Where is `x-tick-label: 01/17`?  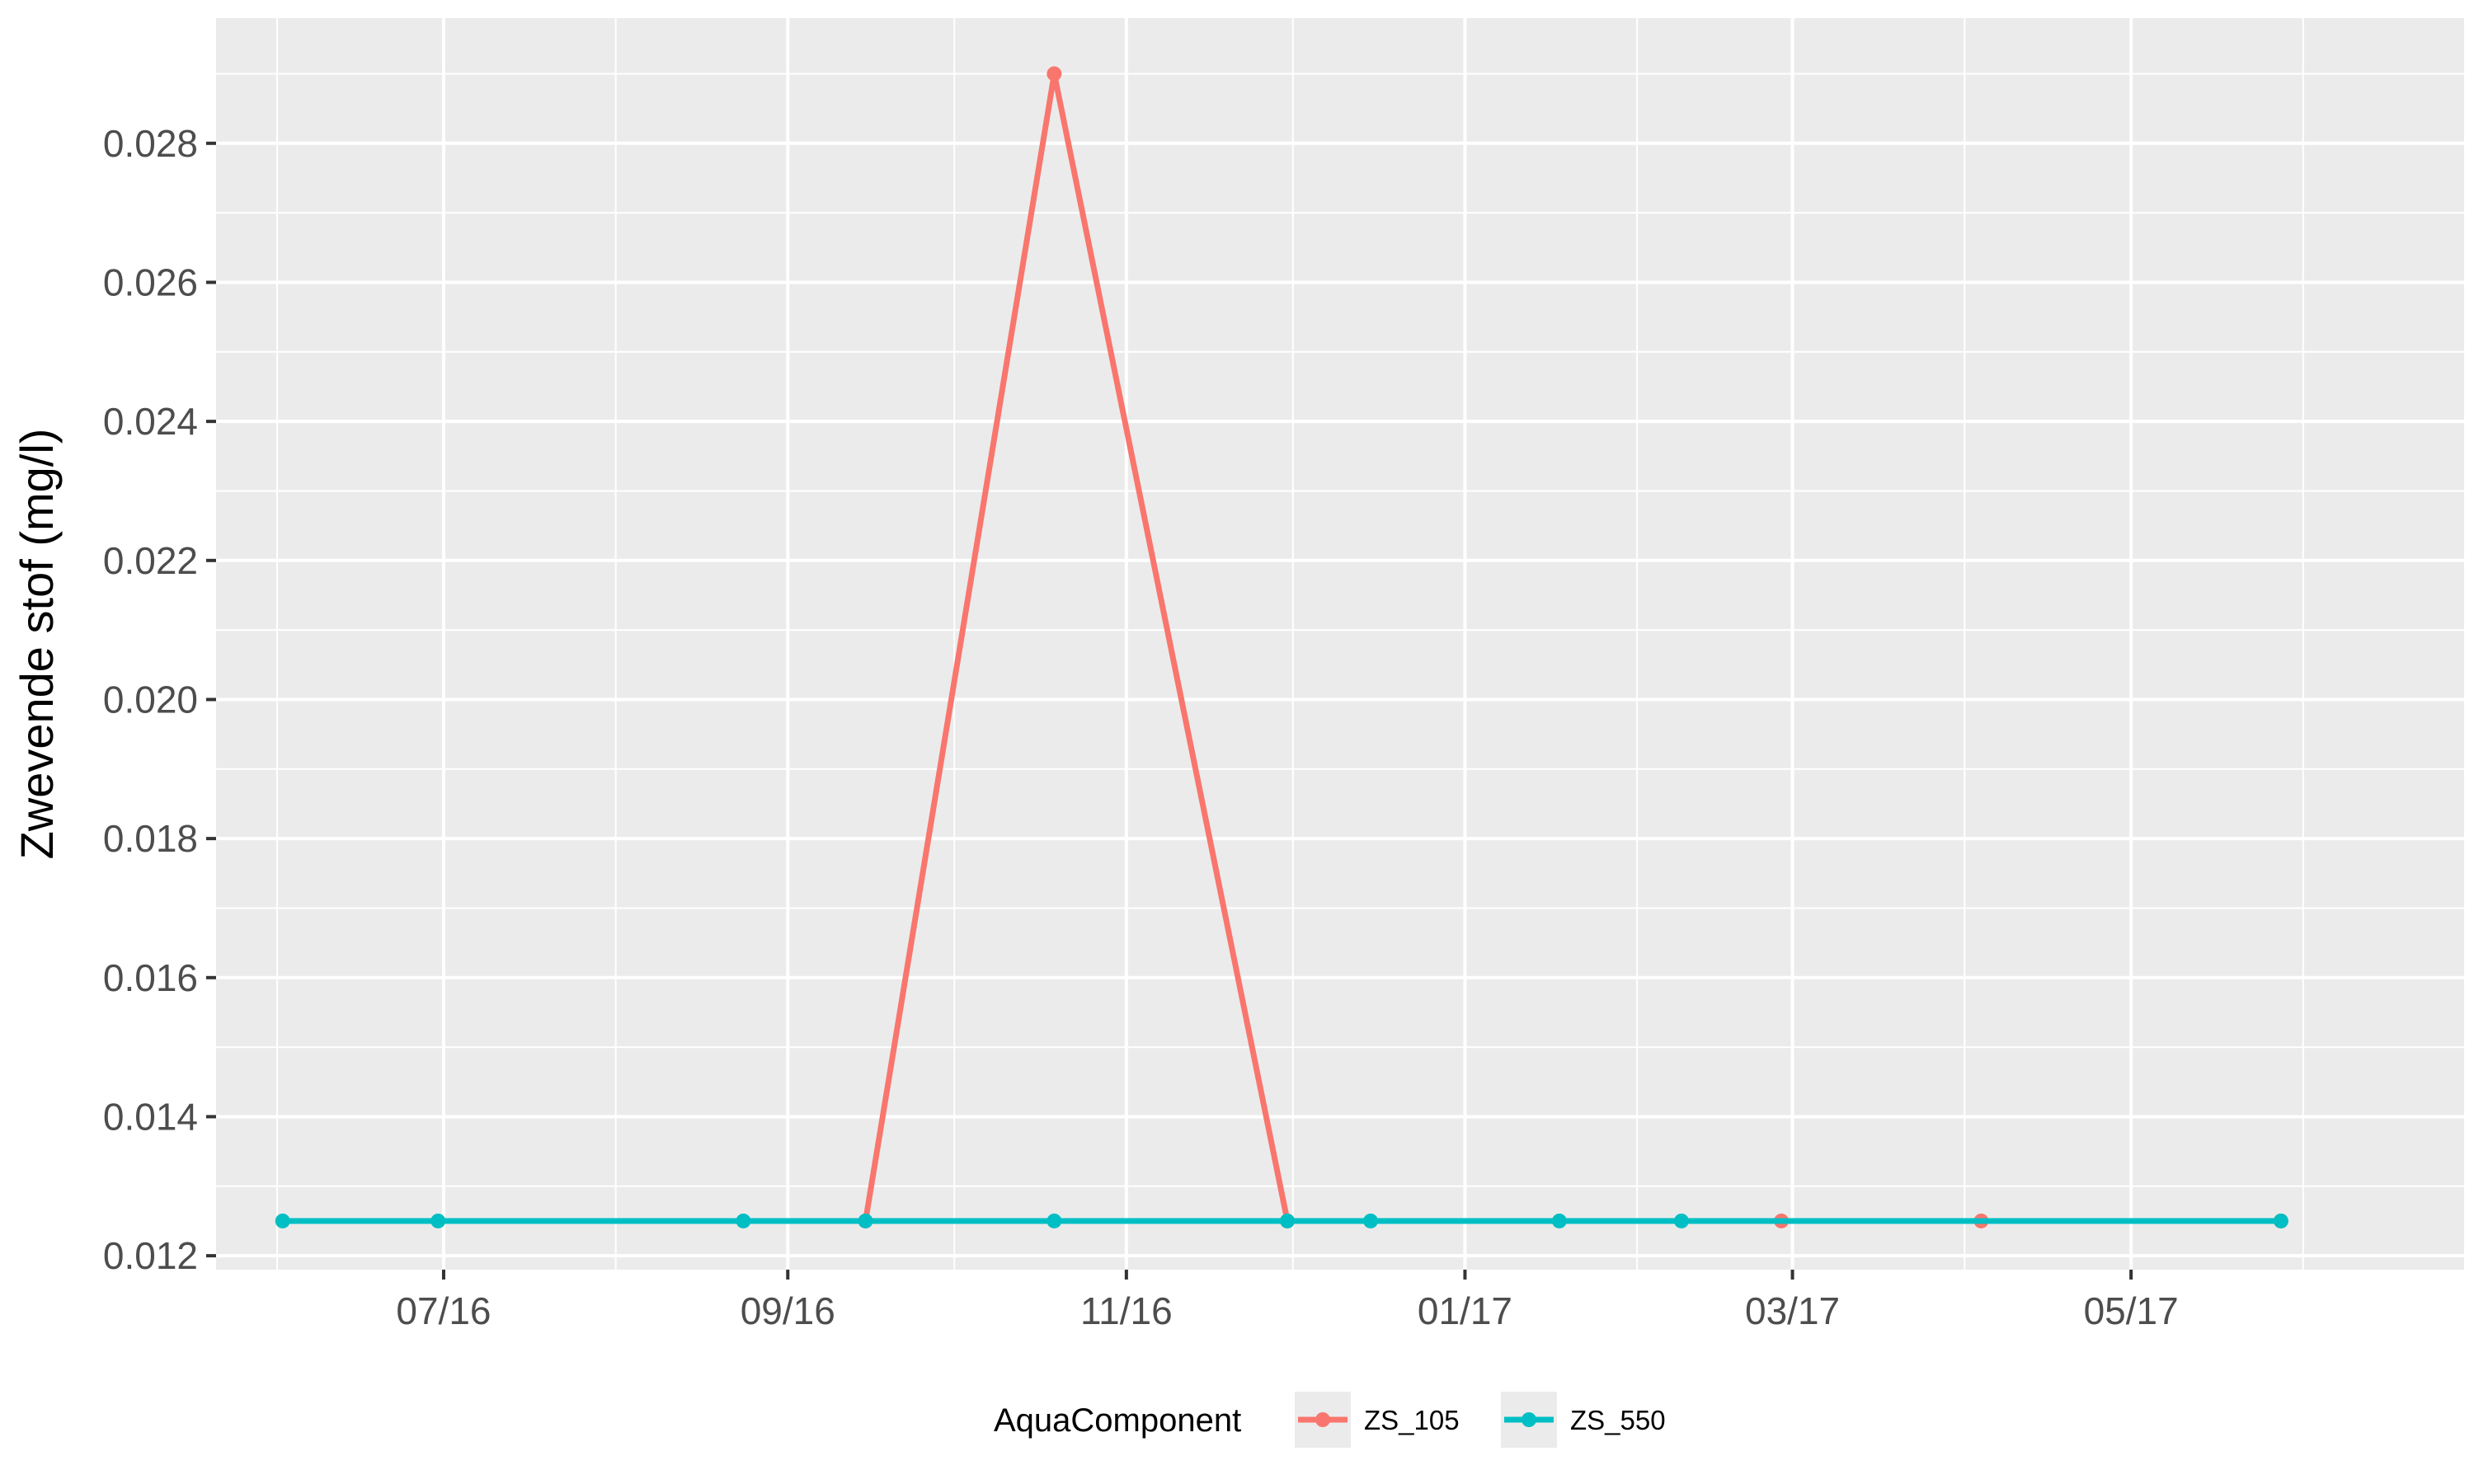
x-tick-label: 01/17 is located at coordinates (1465, 1310).